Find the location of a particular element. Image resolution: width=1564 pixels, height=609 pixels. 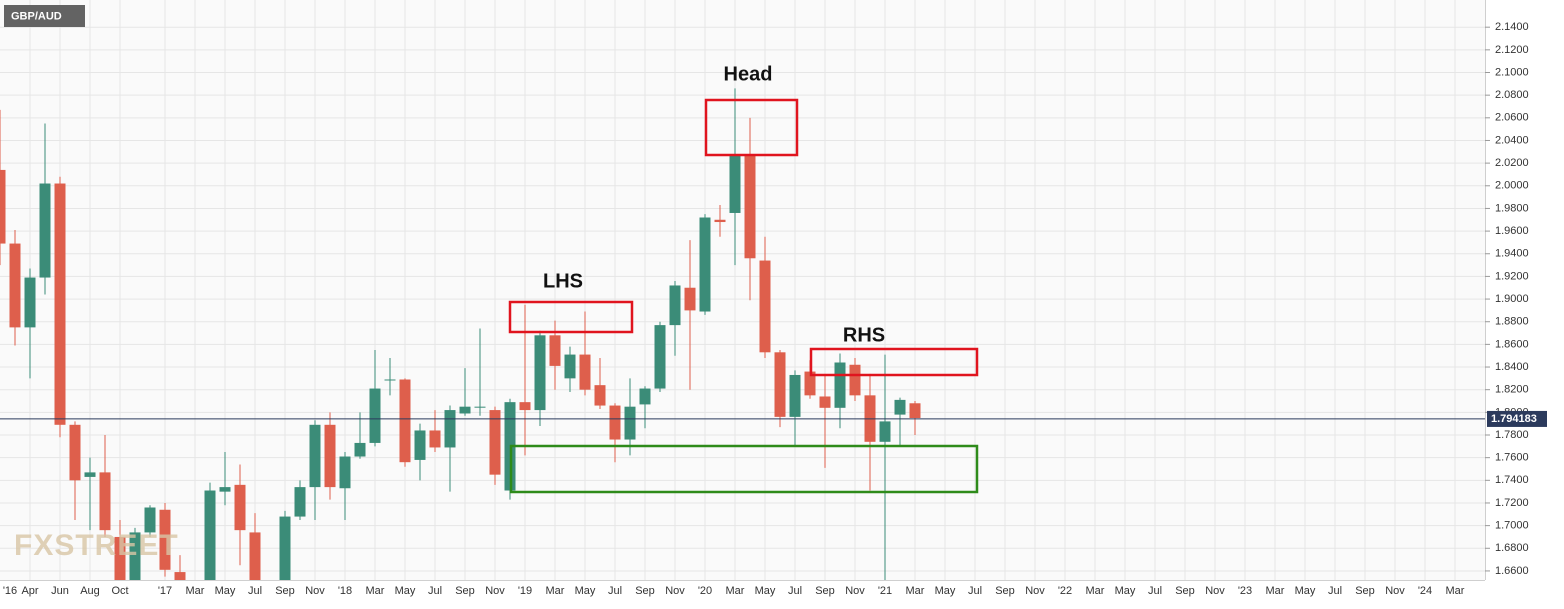

price-axis-background is located at coordinates (1524, 302).